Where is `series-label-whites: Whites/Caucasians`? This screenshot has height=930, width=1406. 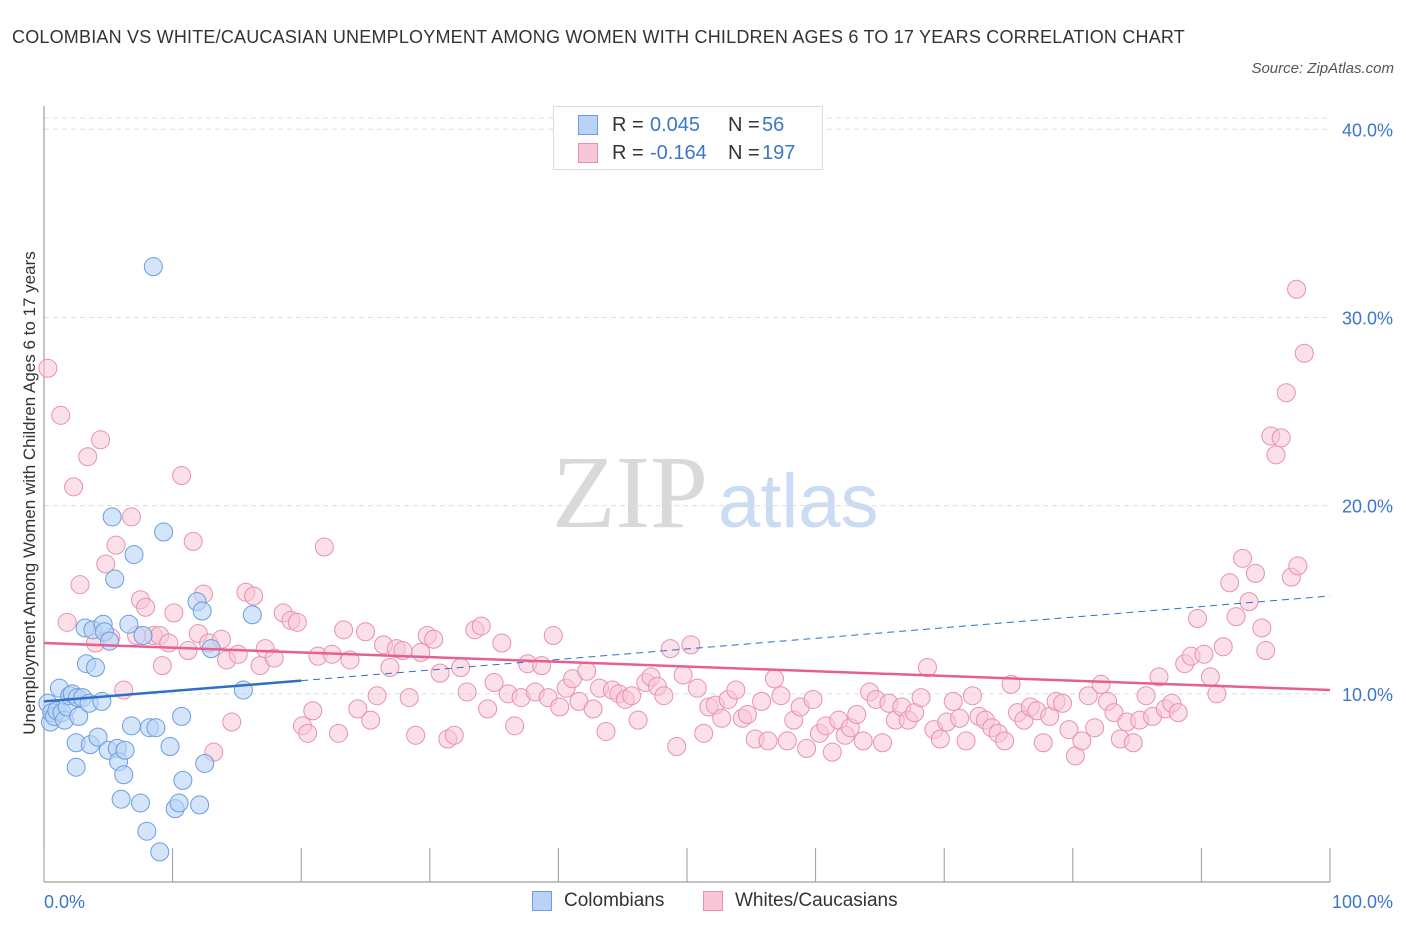 series-label-whites: Whites/Caucasians is located at coordinates (816, 900).